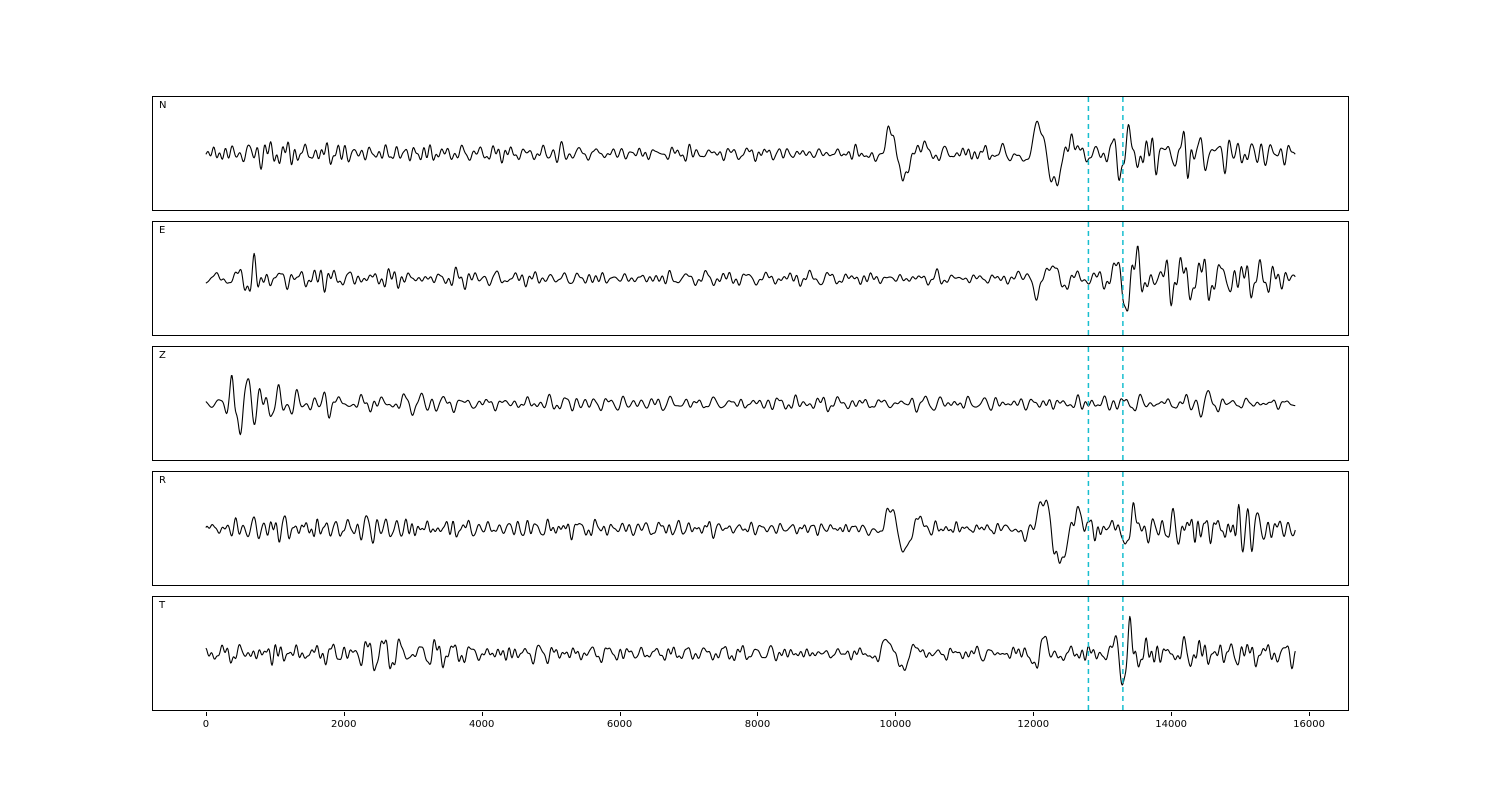 This screenshot has width=1500, height=800. What do you see at coordinates (1171, 724) in the screenshot?
I see `x-tick-label: 14000` at bounding box center [1171, 724].